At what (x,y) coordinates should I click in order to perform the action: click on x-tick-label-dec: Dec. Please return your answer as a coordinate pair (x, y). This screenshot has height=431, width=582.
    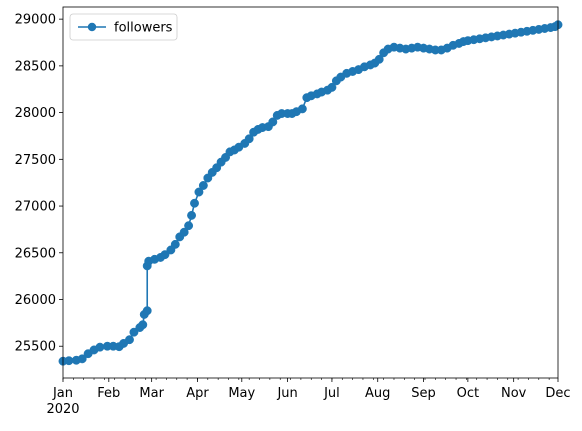
    Looking at the image, I should click on (557, 393).